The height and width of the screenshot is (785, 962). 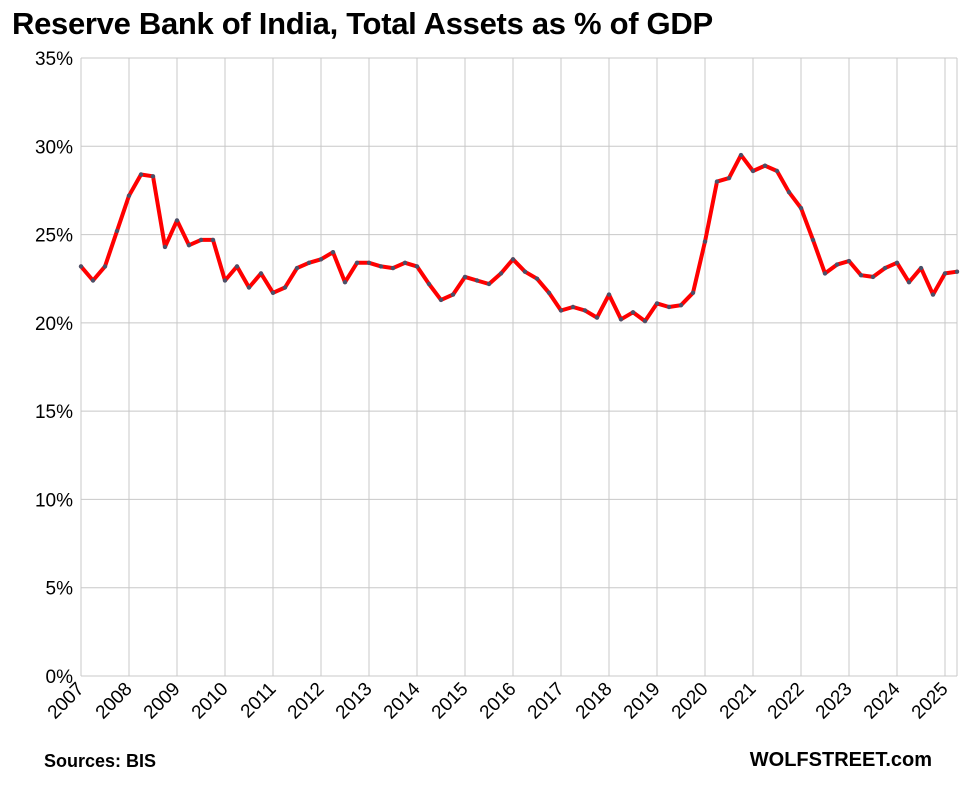 What do you see at coordinates (402, 700) in the screenshot?
I see `x-tick-label: 2014` at bounding box center [402, 700].